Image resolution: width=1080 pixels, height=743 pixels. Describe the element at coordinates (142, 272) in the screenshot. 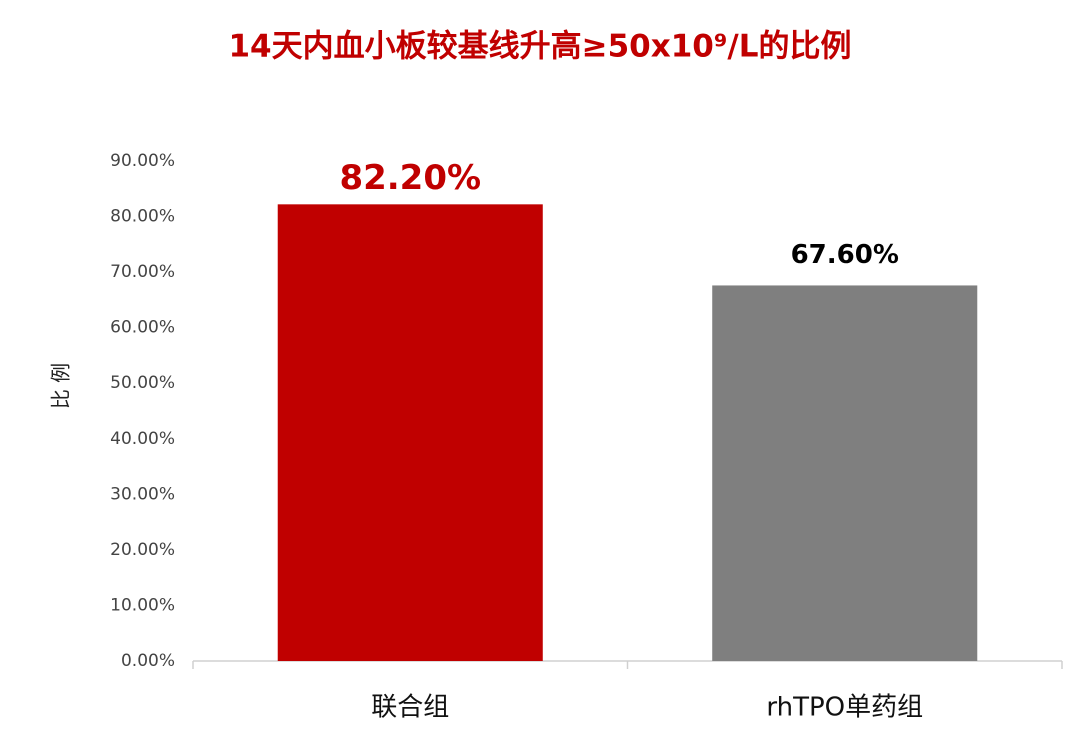

I see `y-tick-label: 70.00%` at that location.